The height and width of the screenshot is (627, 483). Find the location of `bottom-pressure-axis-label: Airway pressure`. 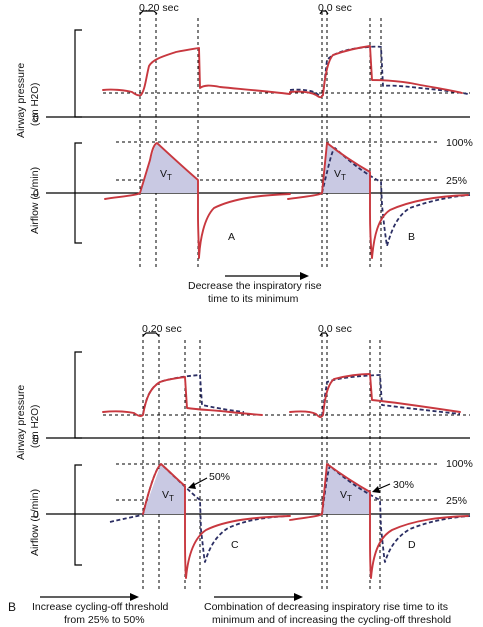

bottom-pressure-axis-label: Airway pressure is located at coordinates (21, 422).